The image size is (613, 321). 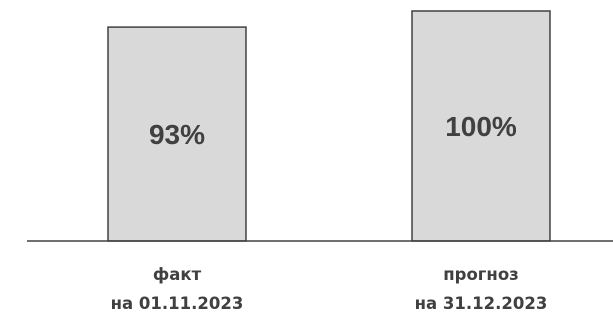 What do you see at coordinates (177, 303) in the screenshot?
I see `category-label-0-line-1: на 01.11.2023` at bounding box center [177, 303].